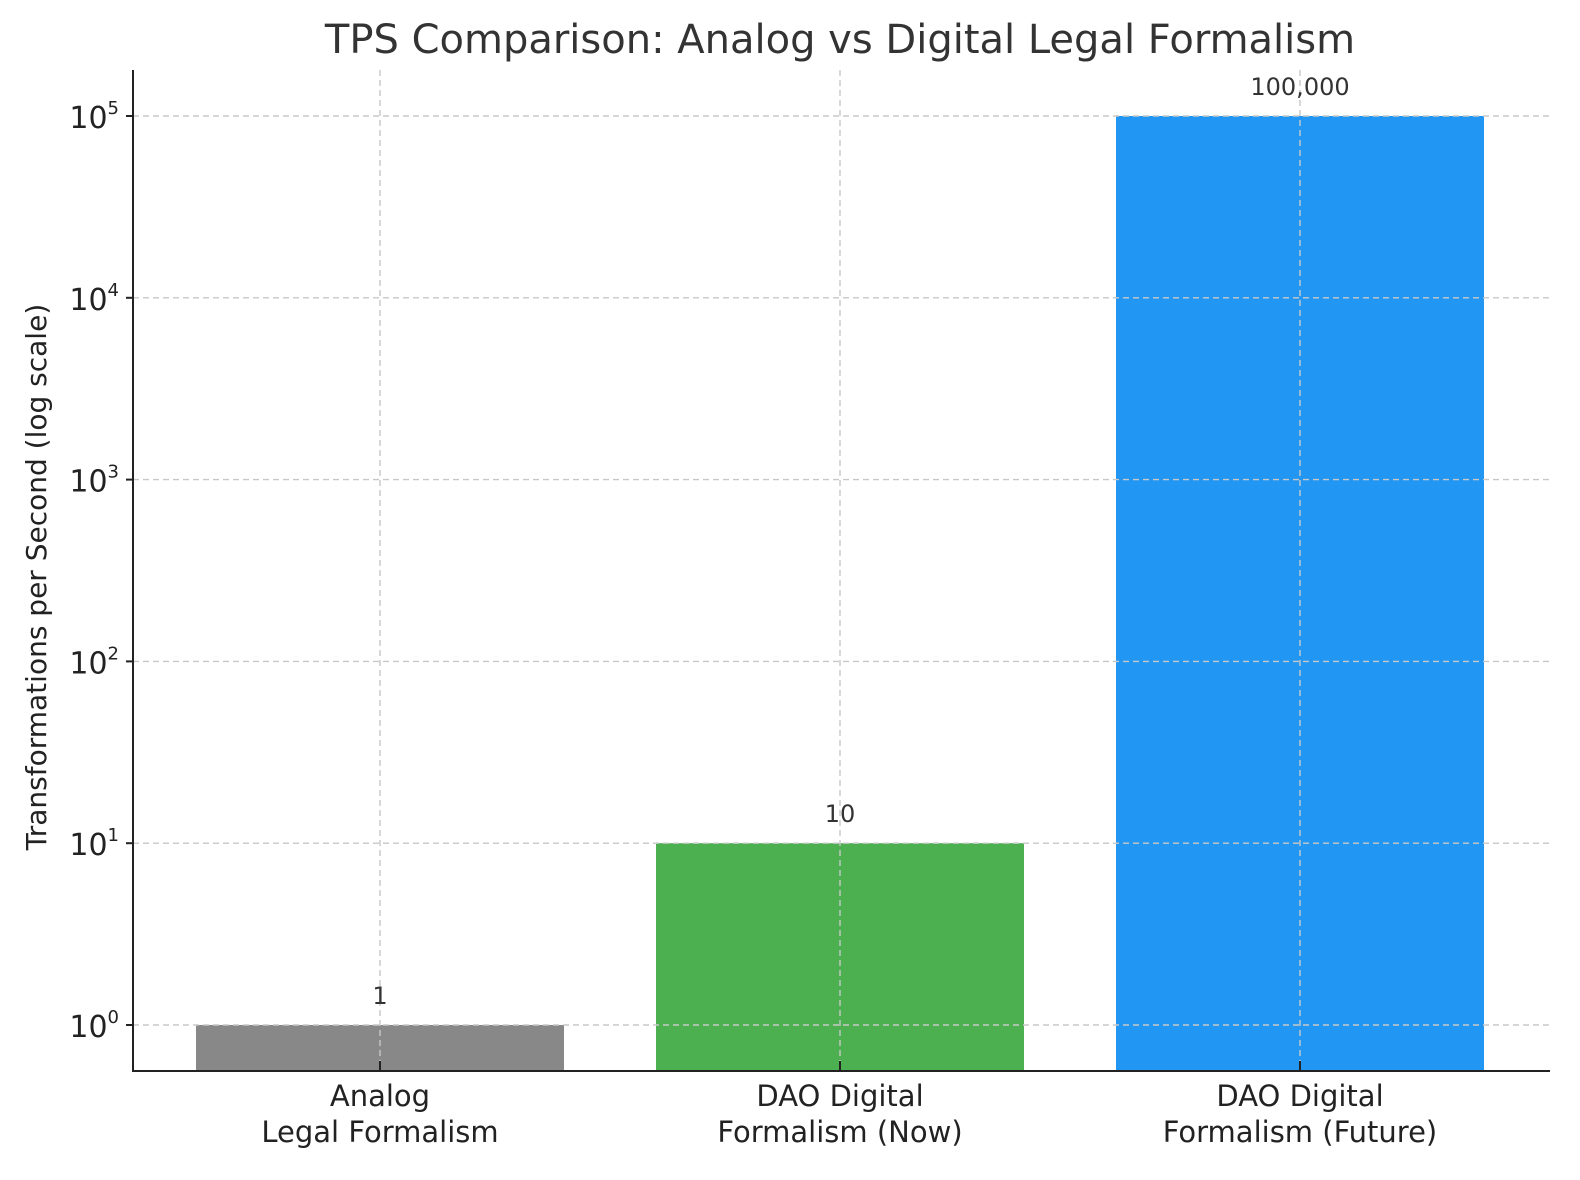 The image size is (1580, 1180). Describe the element at coordinates (36, 578) in the screenshot. I see `y-axis-label: Transformations per Second (log scale)` at that location.